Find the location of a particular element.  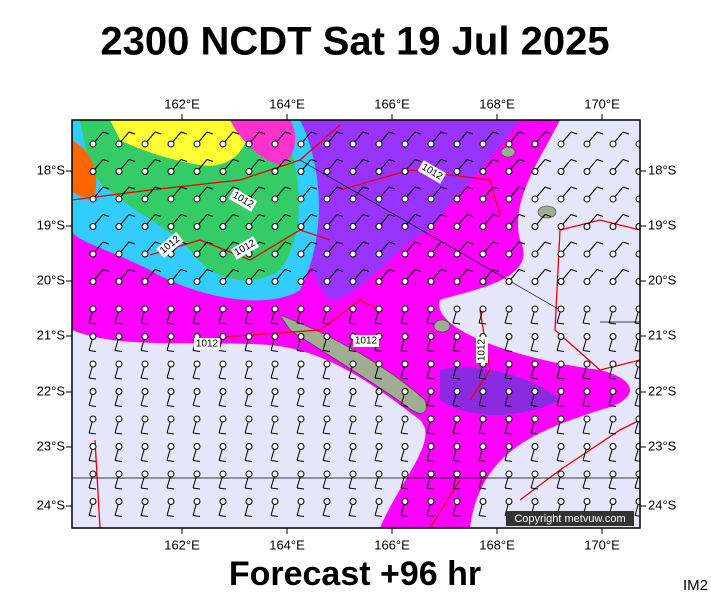

longitude-label: 166°E is located at coordinates (392, 544).